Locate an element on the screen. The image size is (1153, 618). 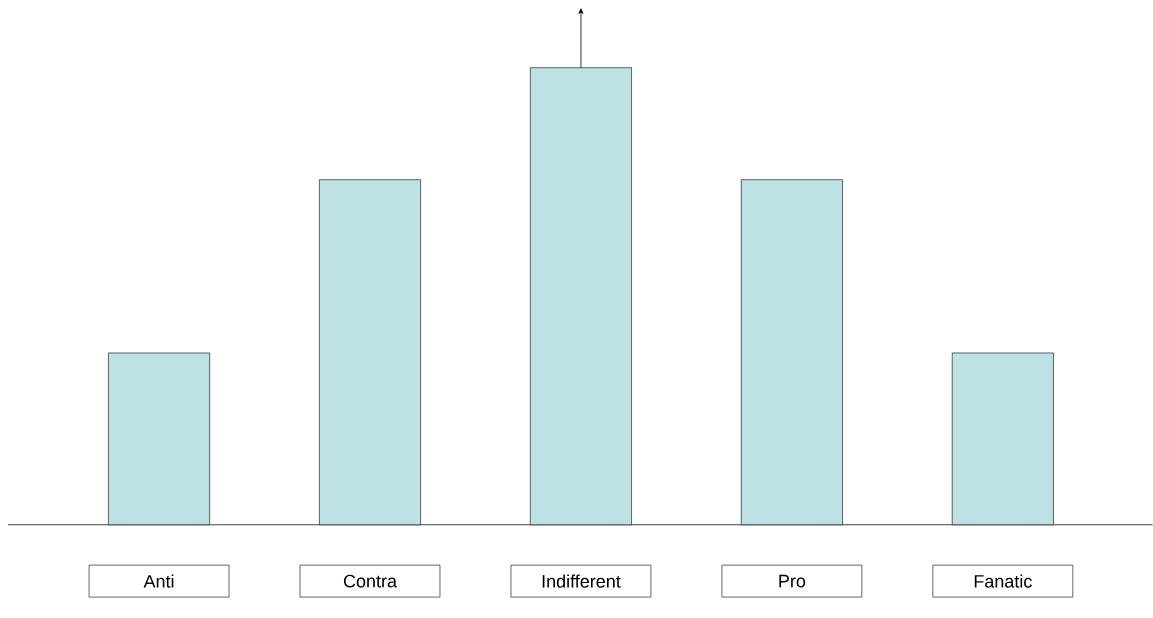
x-tick-label: Indifferent is located at coordinates (581, 581).